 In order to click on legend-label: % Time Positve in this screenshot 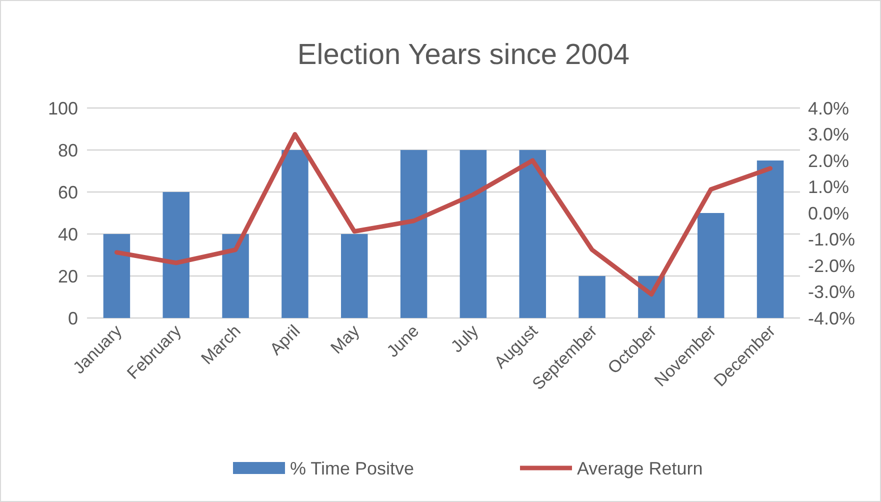, I will do `click(352, 468)`.